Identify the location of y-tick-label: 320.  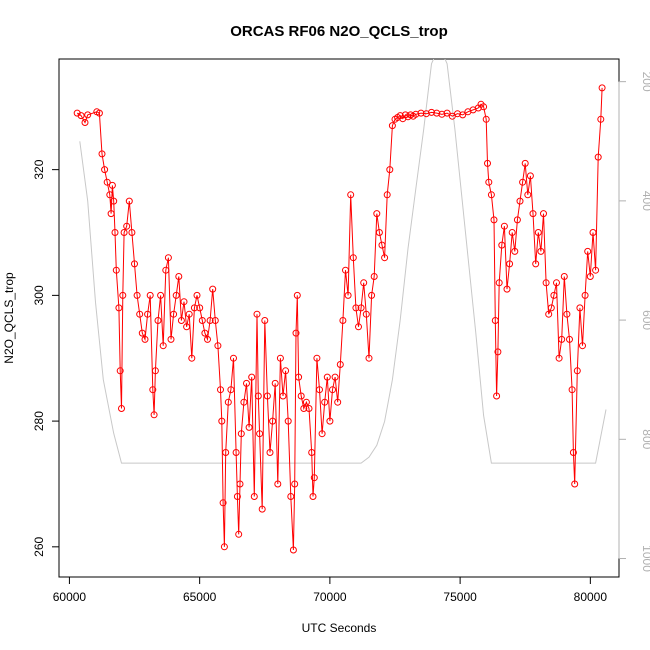
(39, 169).